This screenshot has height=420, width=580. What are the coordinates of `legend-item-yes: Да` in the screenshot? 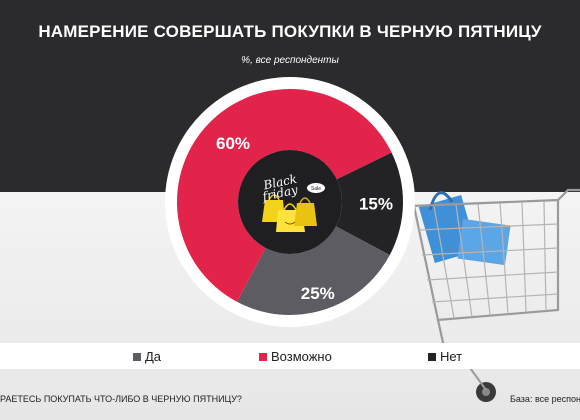 It's located at (147, 356).